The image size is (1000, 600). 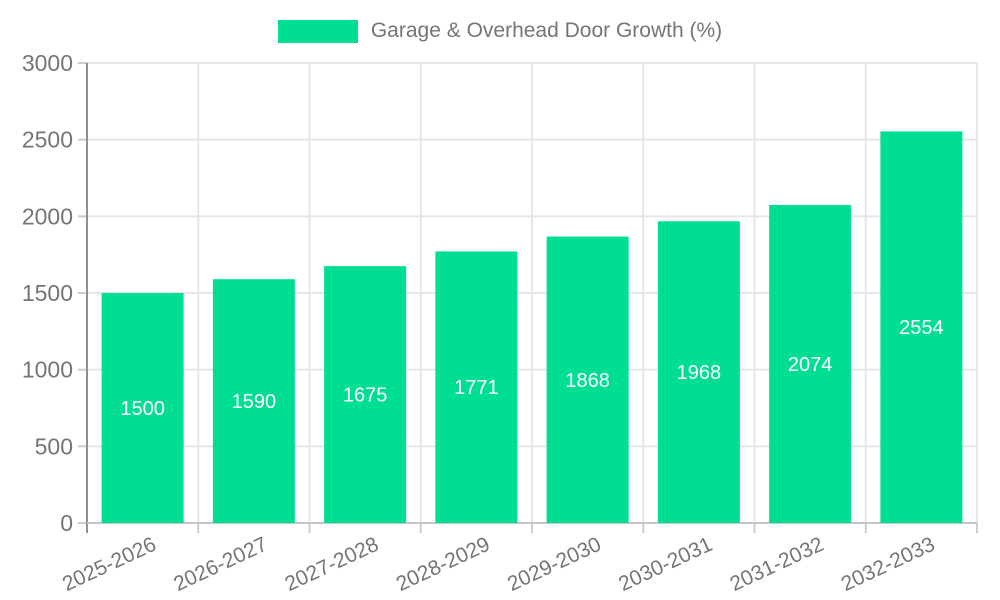 What do you see at coordinates (47, 63) in the screenshot?
I see `y-axis-tick-label: 3000` at bounding box center [47, 63].